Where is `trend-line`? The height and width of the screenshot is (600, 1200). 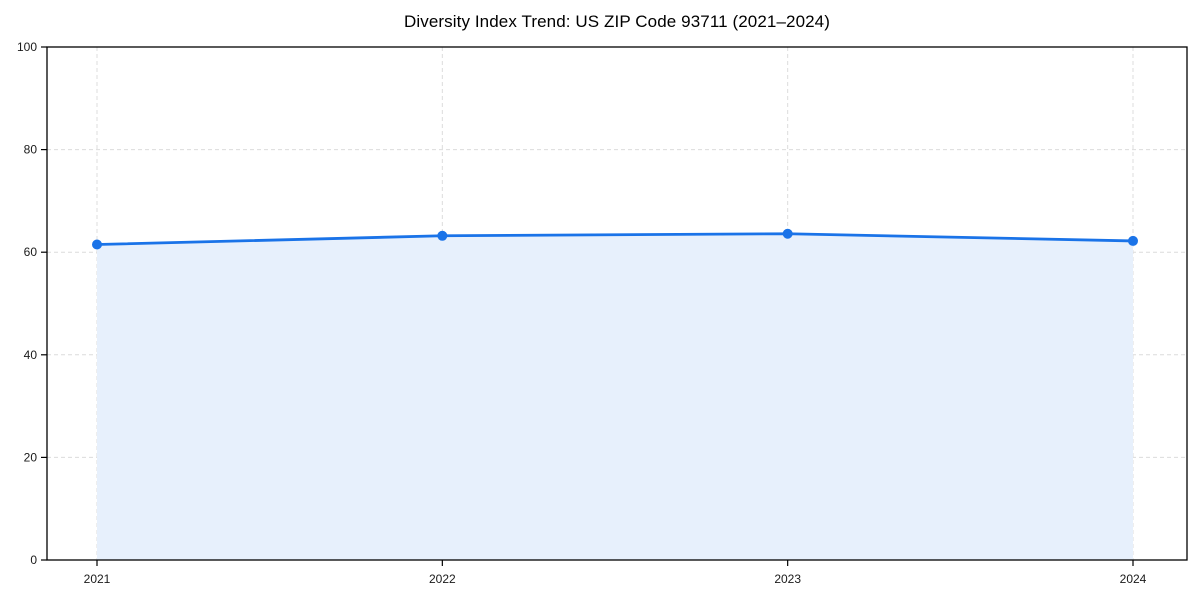 trend-line is located at coordinates (615, 239).